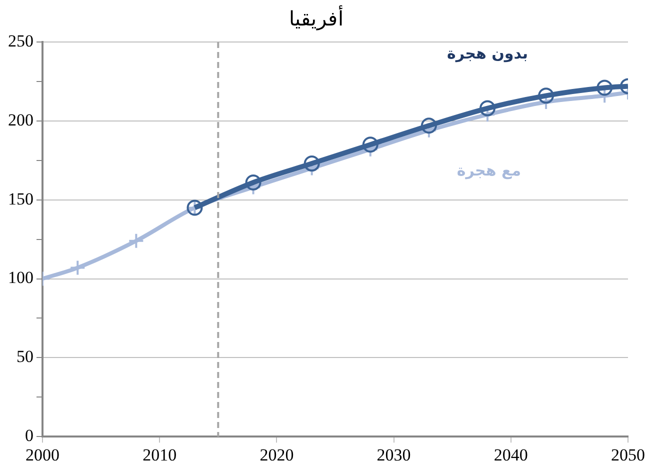  Describe the element at coordinates (277, 454) in the screenshot. I see `x-tick-label: 2020` at that location.